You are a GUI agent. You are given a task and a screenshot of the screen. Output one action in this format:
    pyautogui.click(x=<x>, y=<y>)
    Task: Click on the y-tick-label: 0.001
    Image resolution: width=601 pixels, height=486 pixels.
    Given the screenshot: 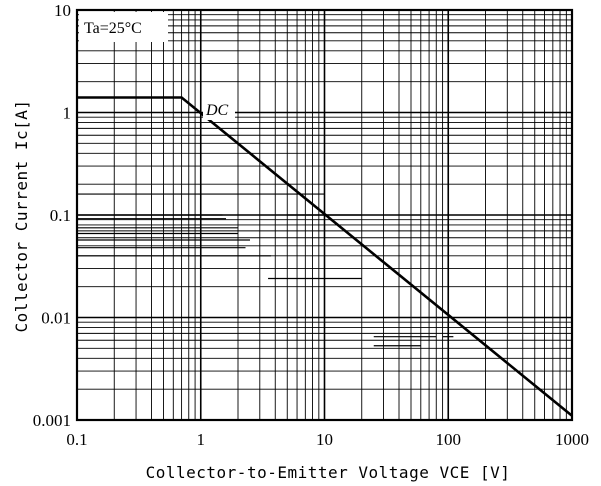 What is the action you would take?
    pyautogui.click(x=52, y=420)
    